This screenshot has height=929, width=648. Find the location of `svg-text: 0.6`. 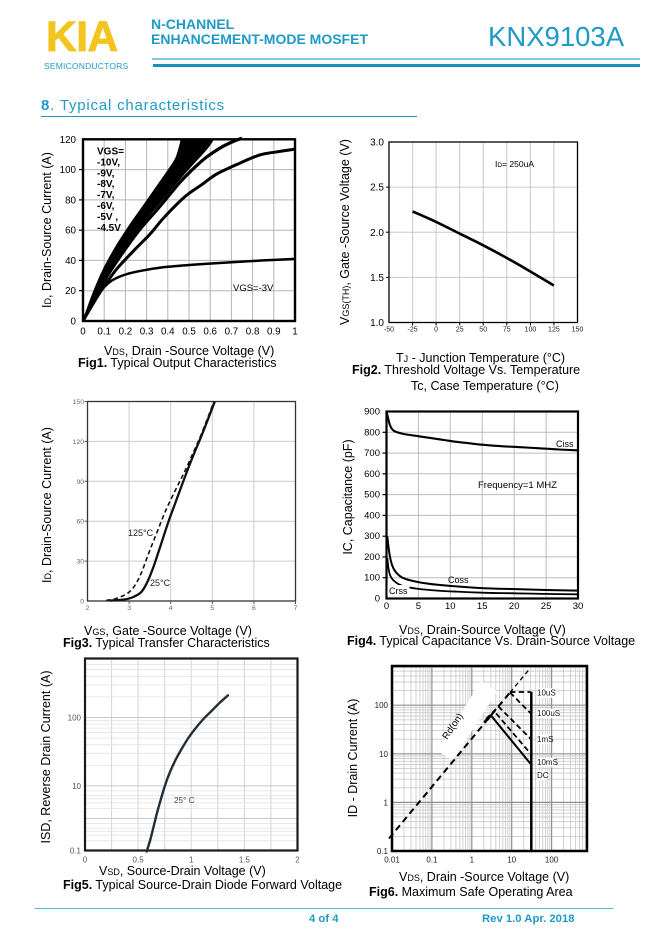

svg-text: 0.6 is located at coordinates (210, 332).